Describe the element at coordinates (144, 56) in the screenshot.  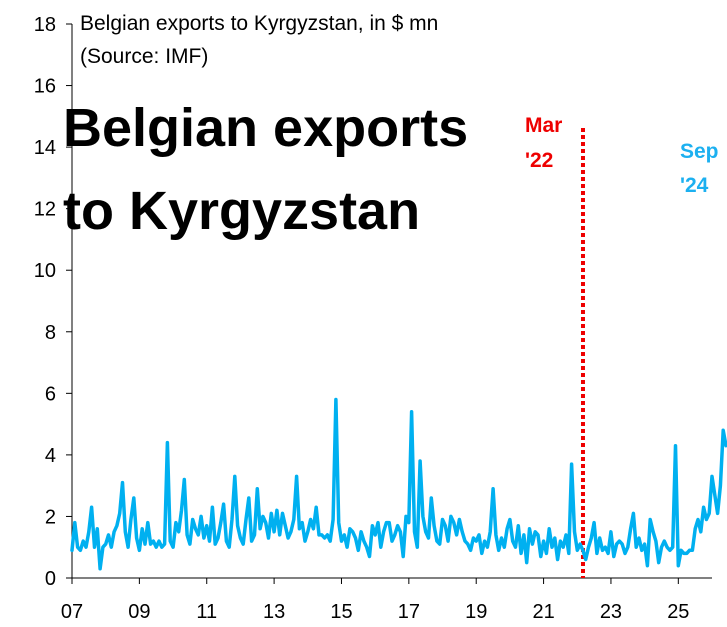
I see `subtitle-line-2: (Source: IMF)` at that location.